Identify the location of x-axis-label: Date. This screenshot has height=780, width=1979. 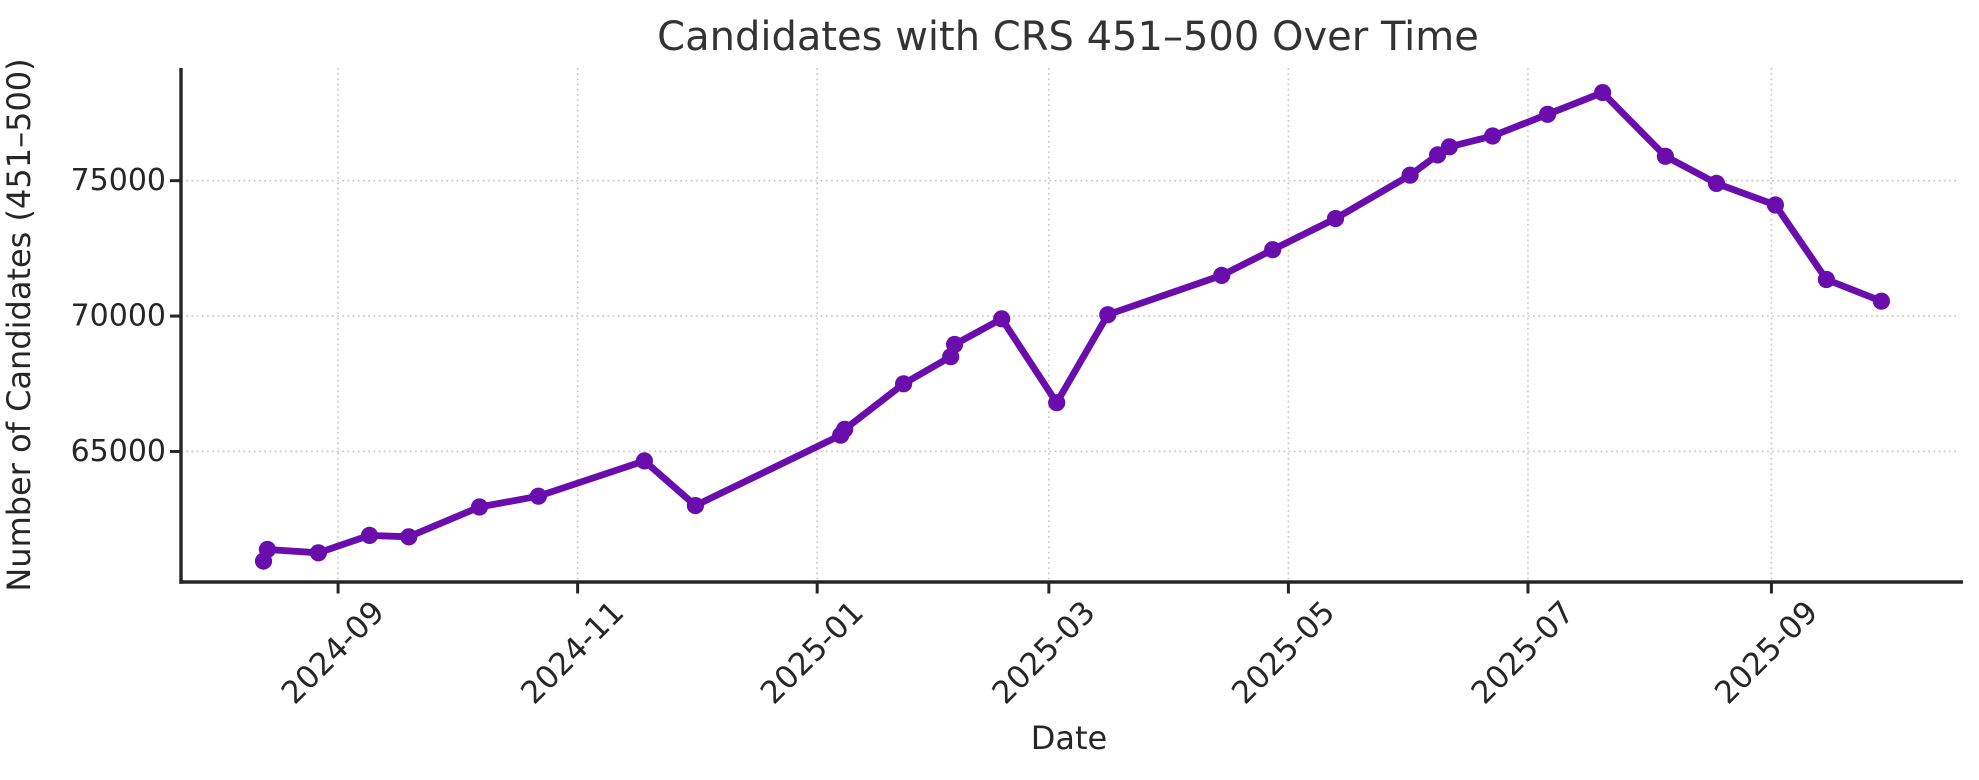
(1069, 738).